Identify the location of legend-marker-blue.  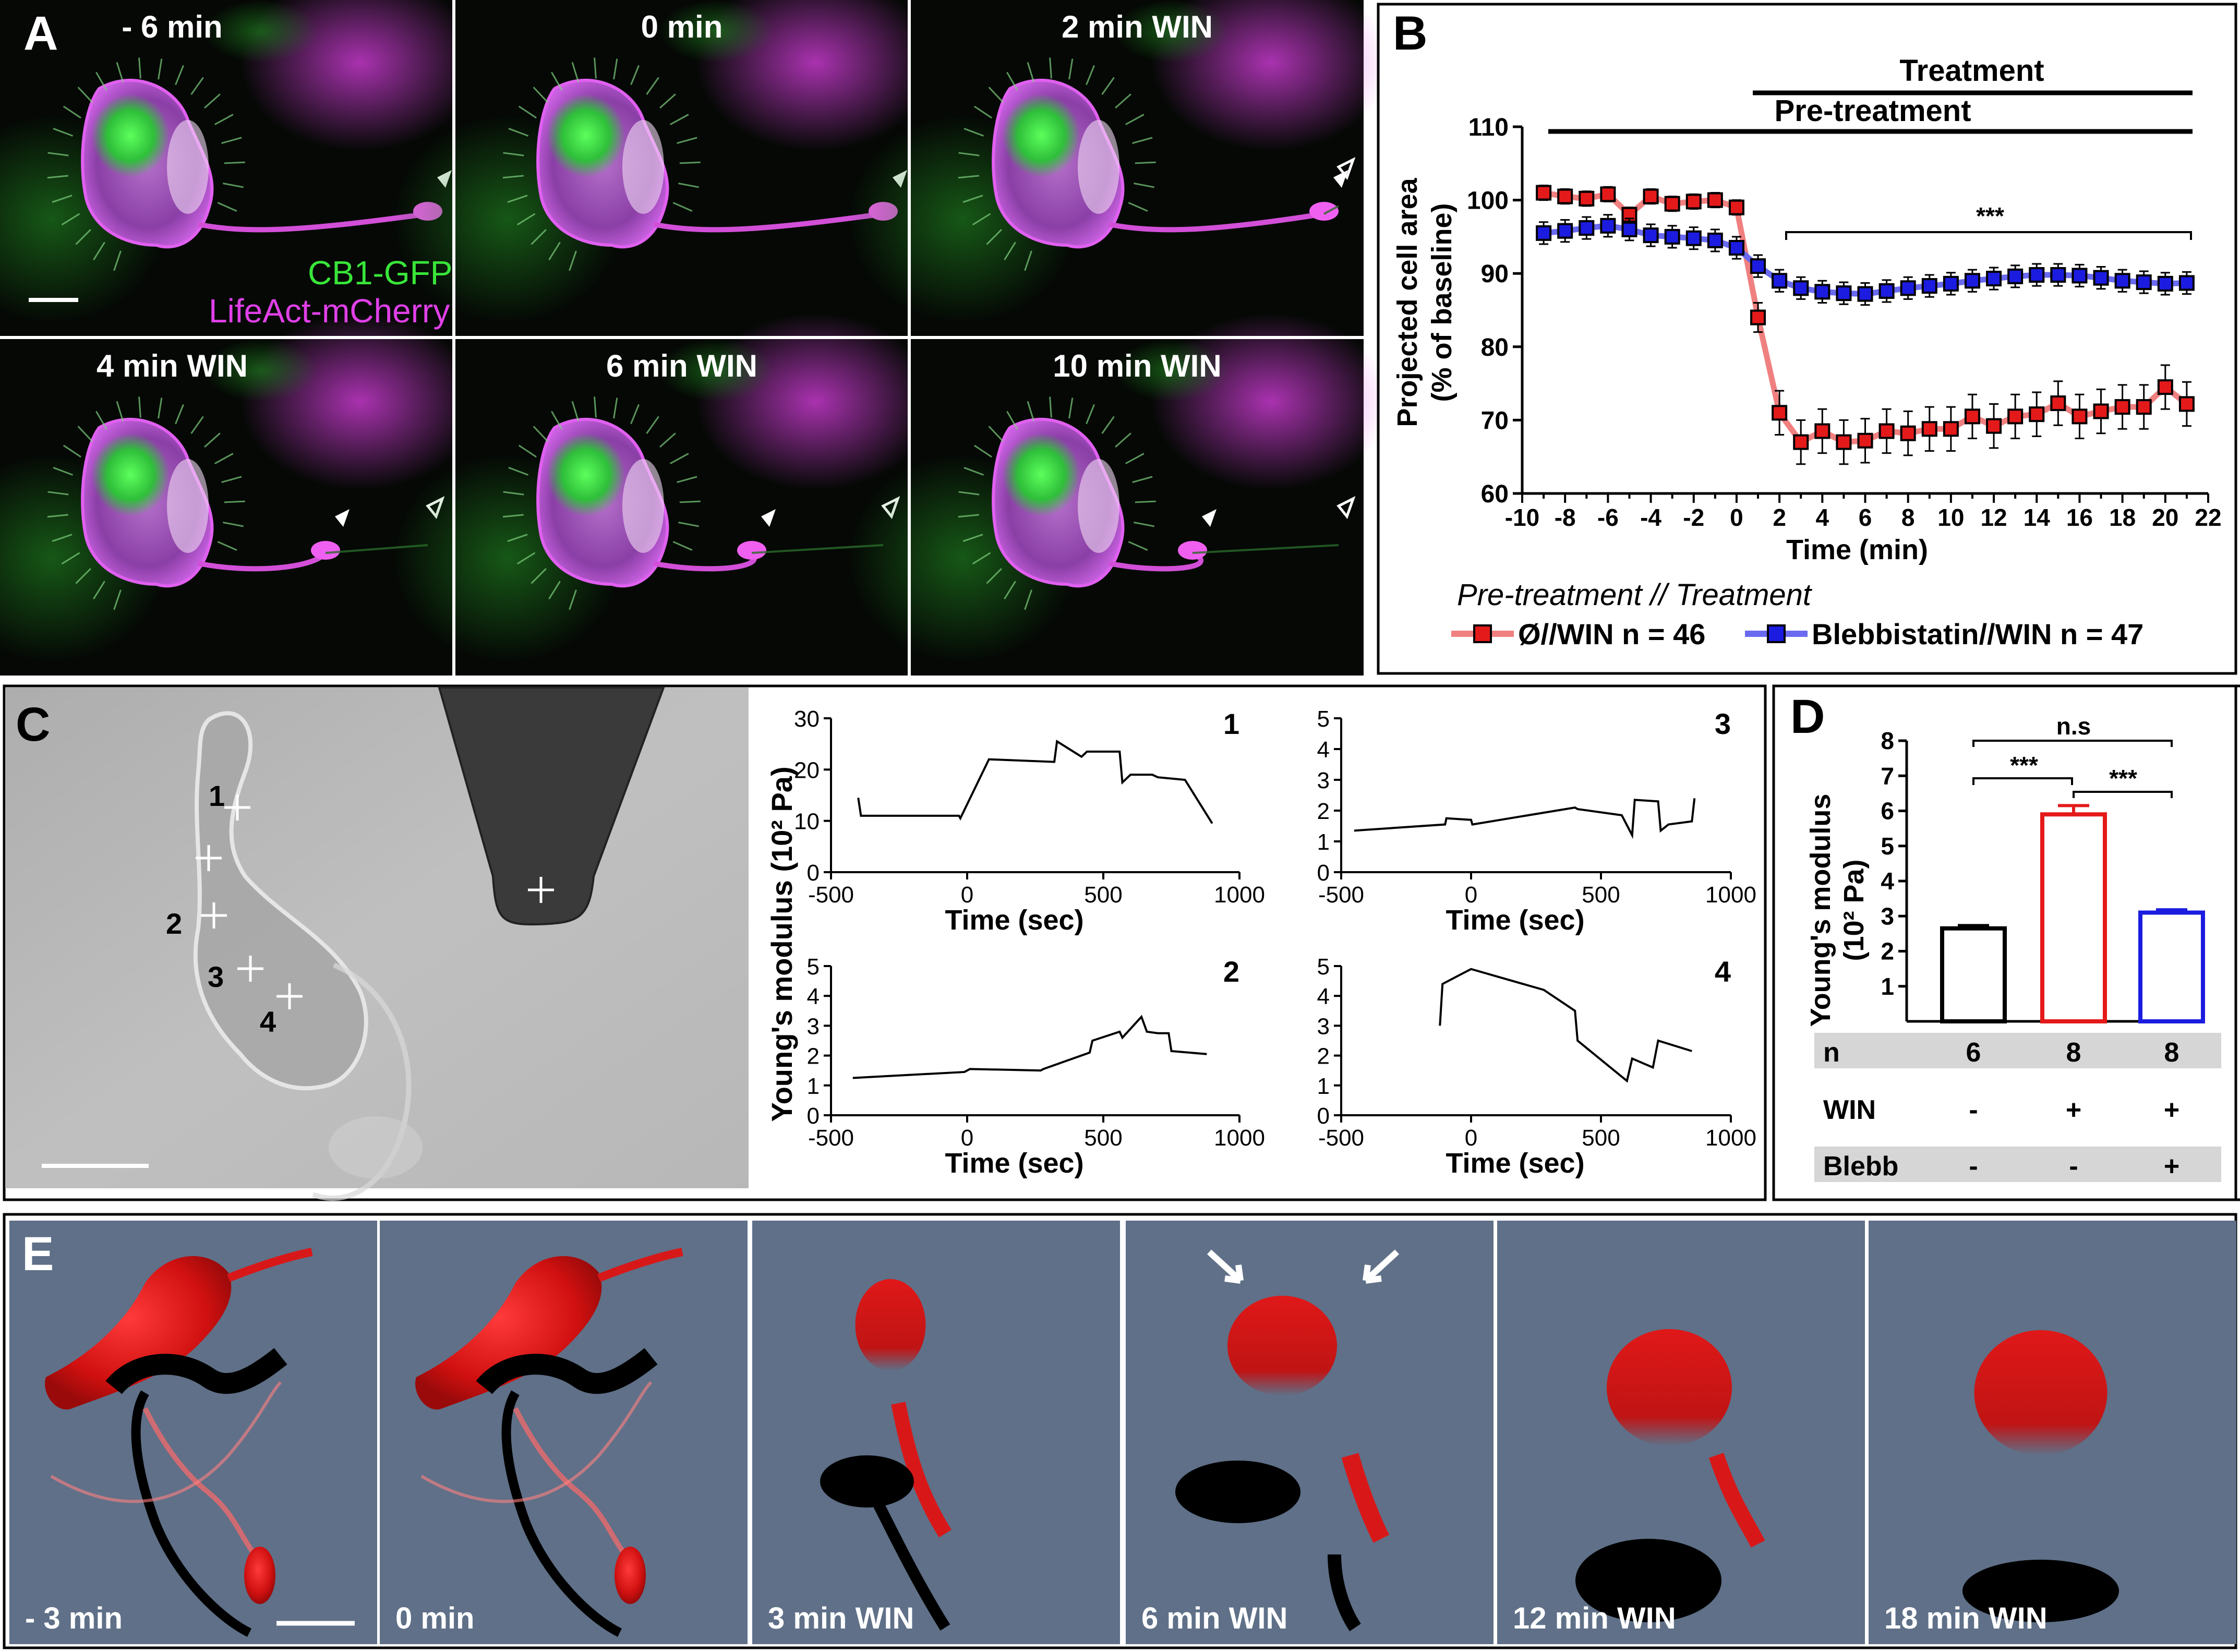
(1776, 633).